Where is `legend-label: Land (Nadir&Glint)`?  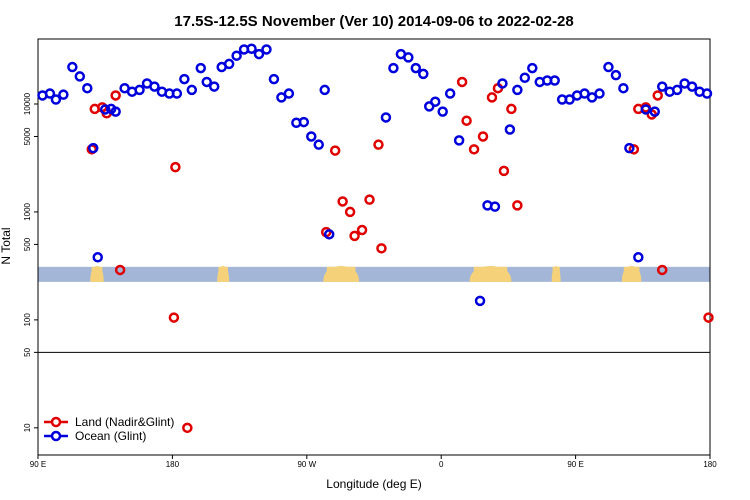
legend-label: Land (Nadir&Glint) is located at coordinates (124, 422).